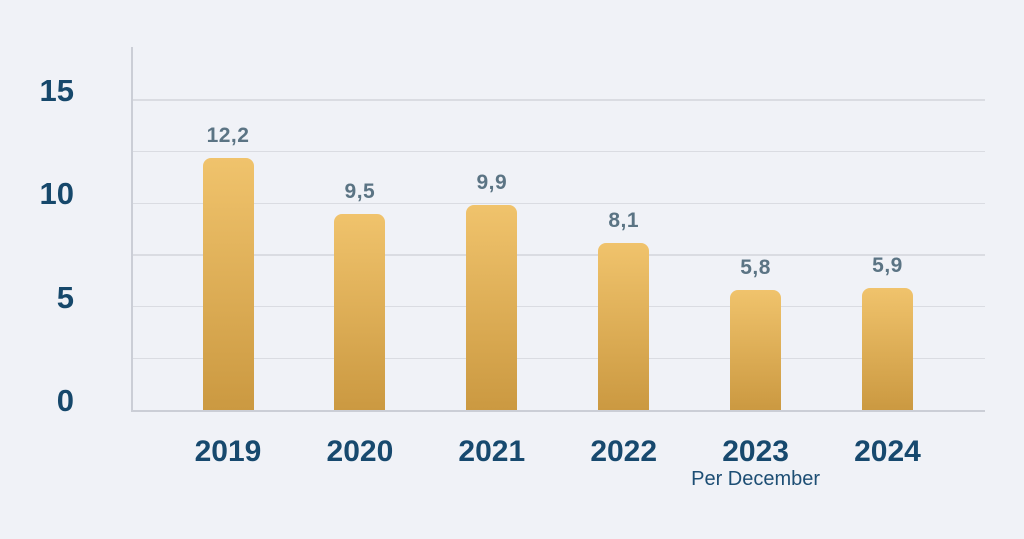 The width and height of the screenshot is (1024, 539). What do you see at coordinates (228, 451) in the screenshot?
I see `x-tick-label-2019: 2019` at bounding box center [228, 451].